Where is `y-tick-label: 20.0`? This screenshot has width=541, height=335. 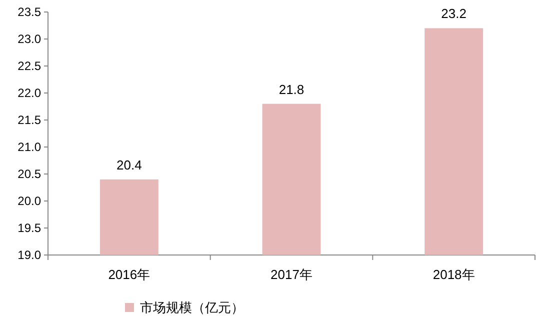 y-tick-label: 20.0 is located at coordinates (30, 201).